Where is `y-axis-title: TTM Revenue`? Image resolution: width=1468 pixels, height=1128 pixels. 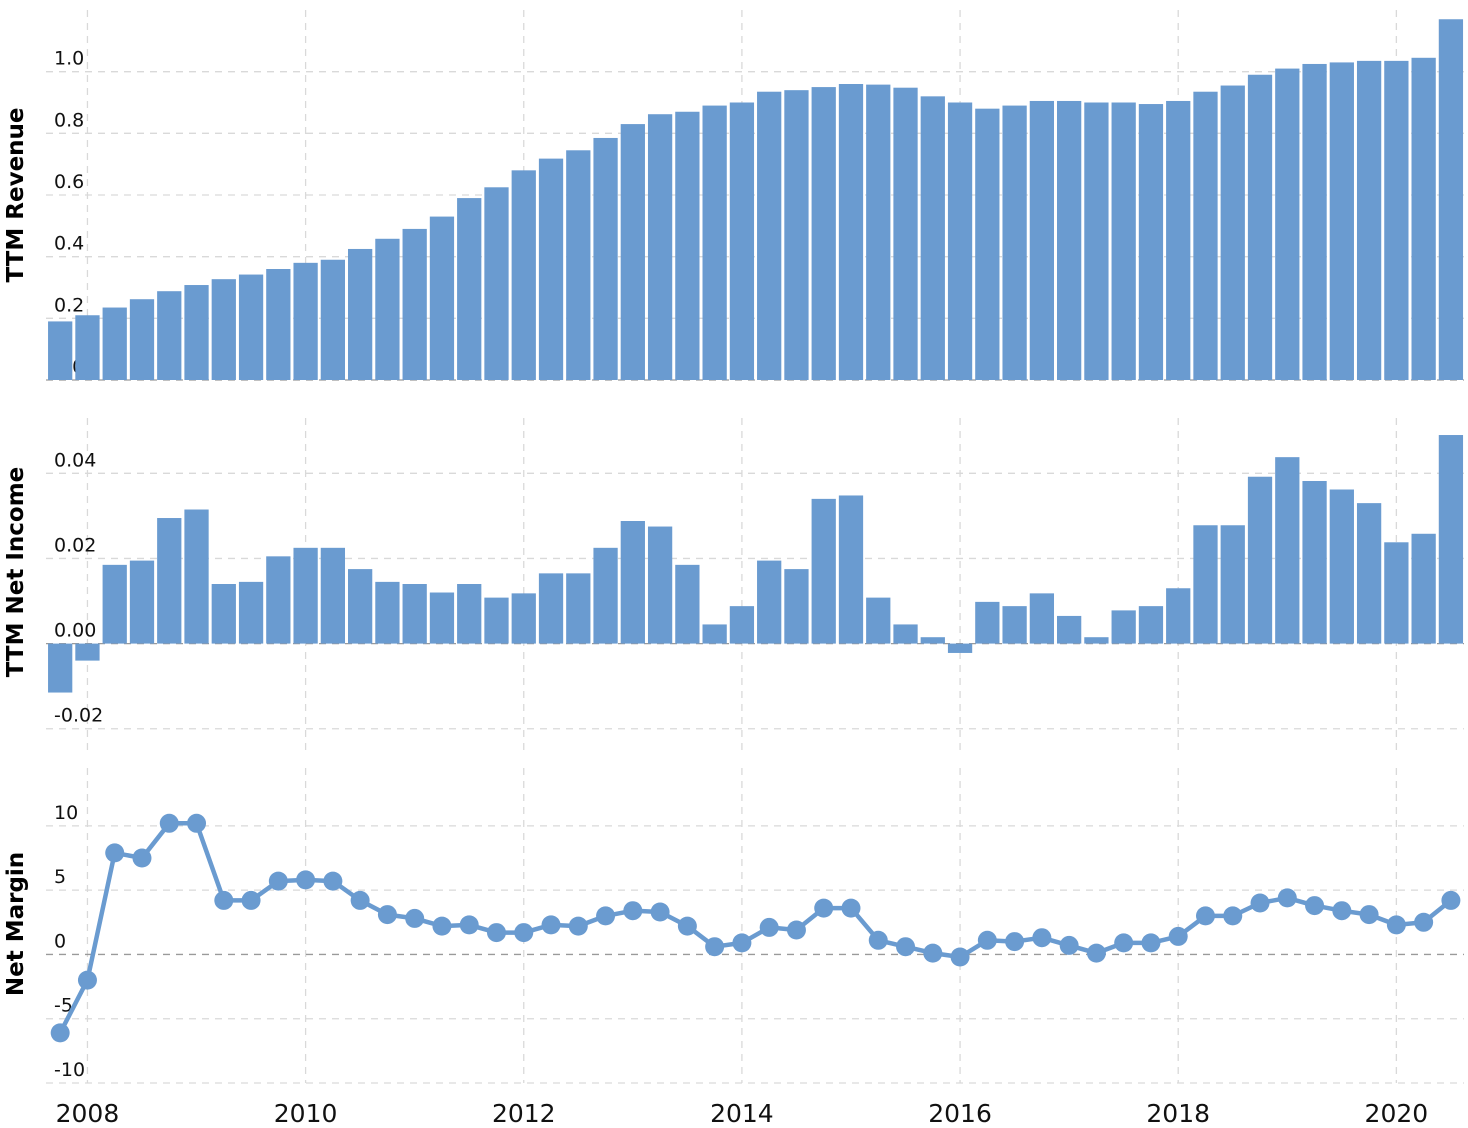
y-axis-title: TTM Revenue is located at coordinates (16, 194).